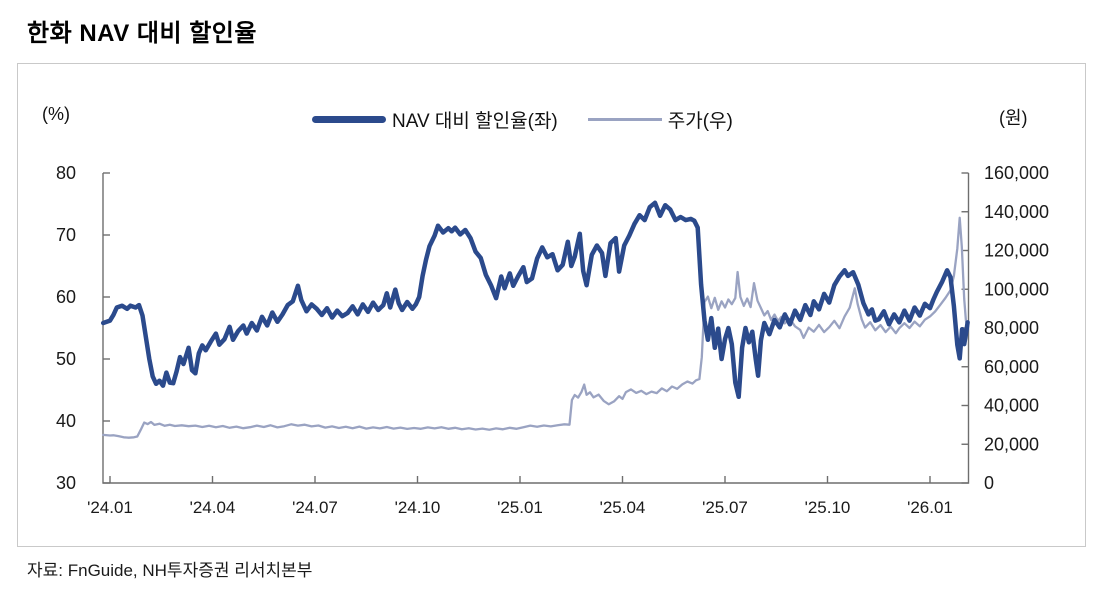 This screenshot has width=1102, height=600. I want to click on svg-text: 80,000, so click(1011, 328).